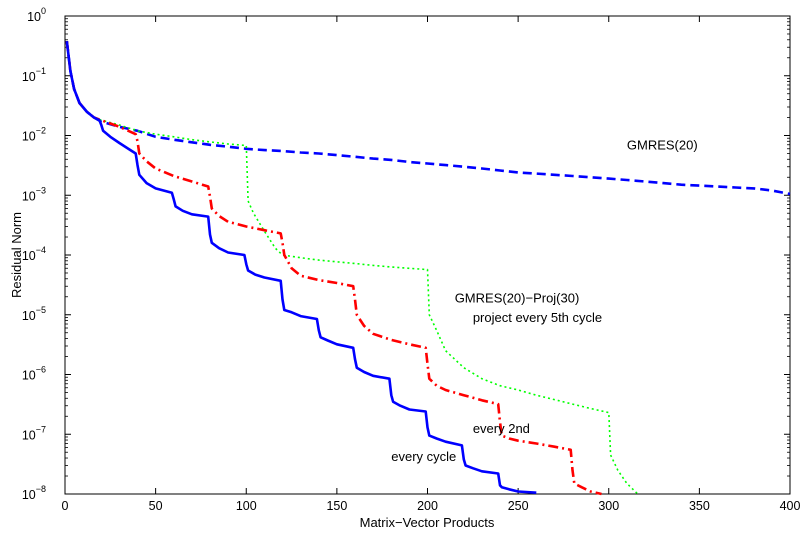 Image resolution: width=803 pixels, height=535 pixels. Describe the element at coordinates (156, 506) in the screenshot. I see `x-tick-label: 50` at that location.